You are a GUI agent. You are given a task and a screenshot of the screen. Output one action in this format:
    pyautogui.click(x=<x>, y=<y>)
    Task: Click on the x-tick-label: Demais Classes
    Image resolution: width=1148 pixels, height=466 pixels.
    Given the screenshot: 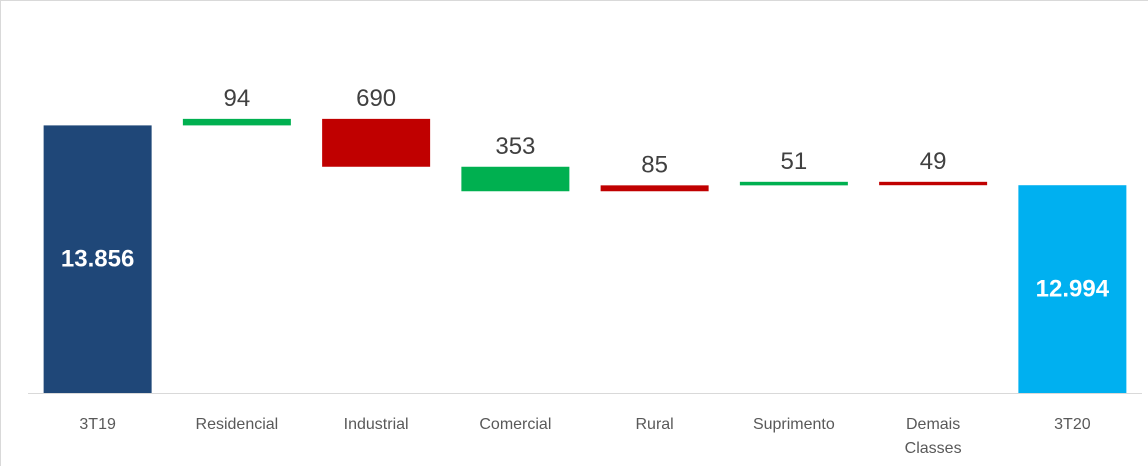 What is the action you would take?
    pyautogui.click(x=933, y=436)
    